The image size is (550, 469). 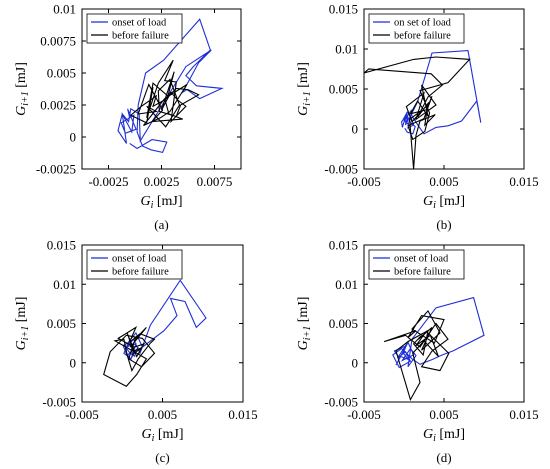 I want to click on panel-label: (d), so click(x=443, y=457).